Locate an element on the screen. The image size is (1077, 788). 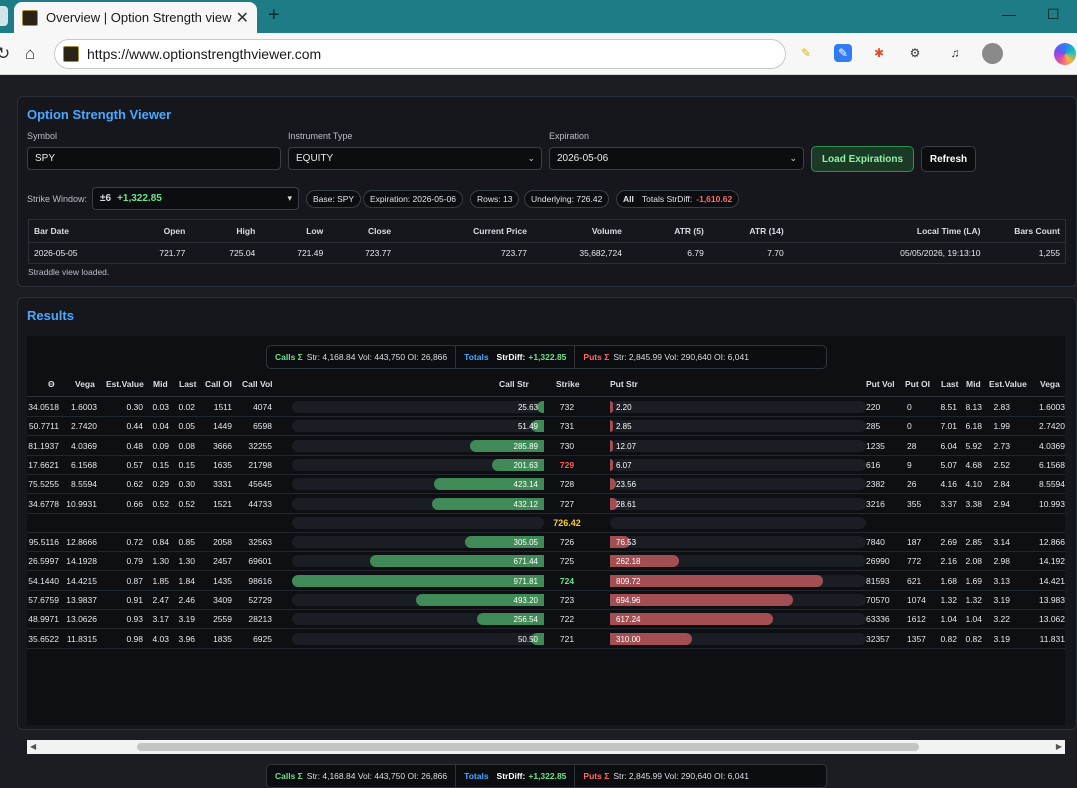
extensions-puzzle-icon: ⚙ is located at coordinates (915, 53).